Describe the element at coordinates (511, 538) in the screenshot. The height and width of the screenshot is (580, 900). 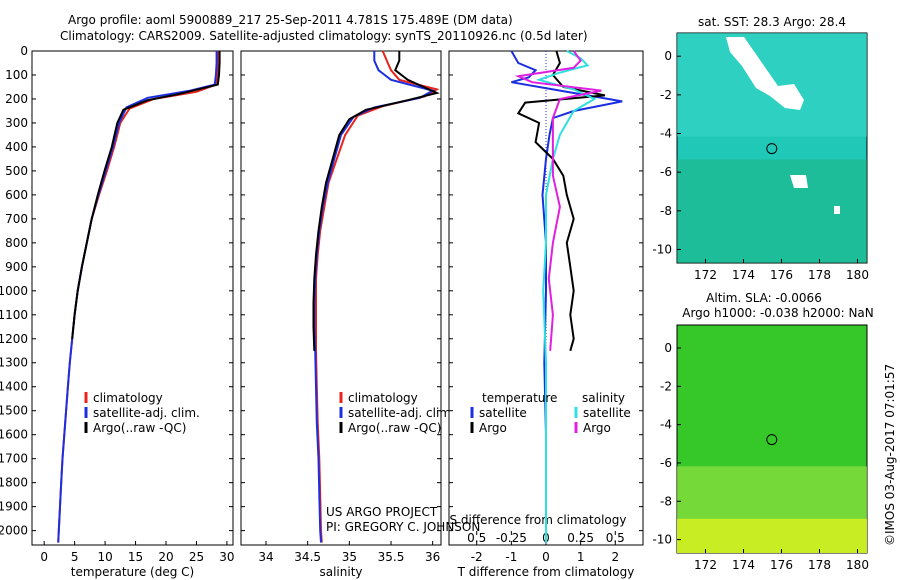
I see `sdiff-xtick-label: -0.25` at that location.